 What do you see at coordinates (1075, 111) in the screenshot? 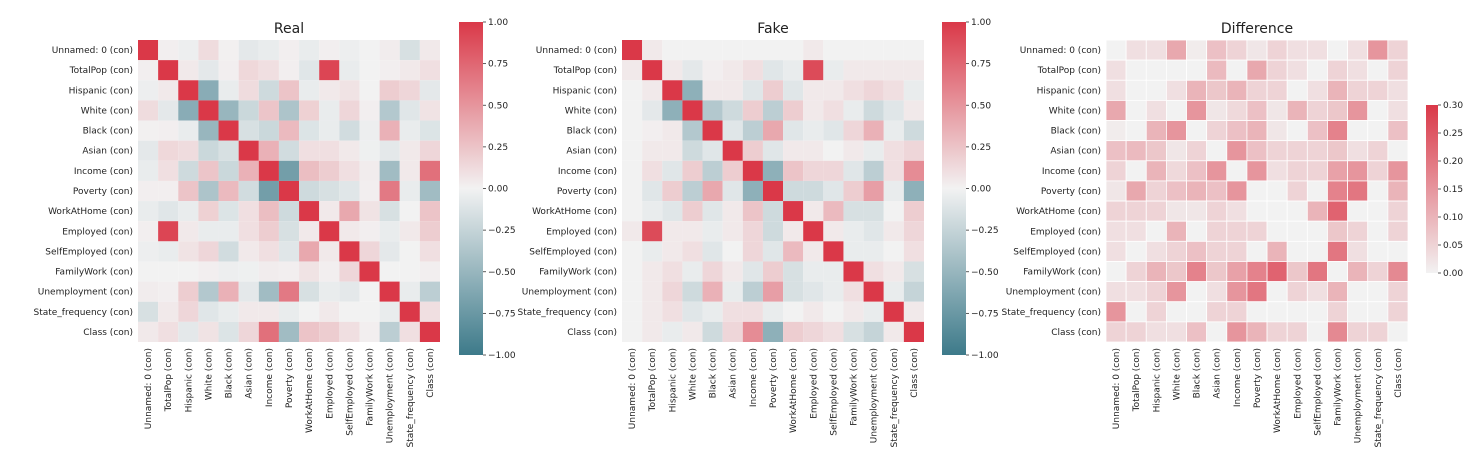
I see `row-label: White (con)` at bounding box center [1075, 111].